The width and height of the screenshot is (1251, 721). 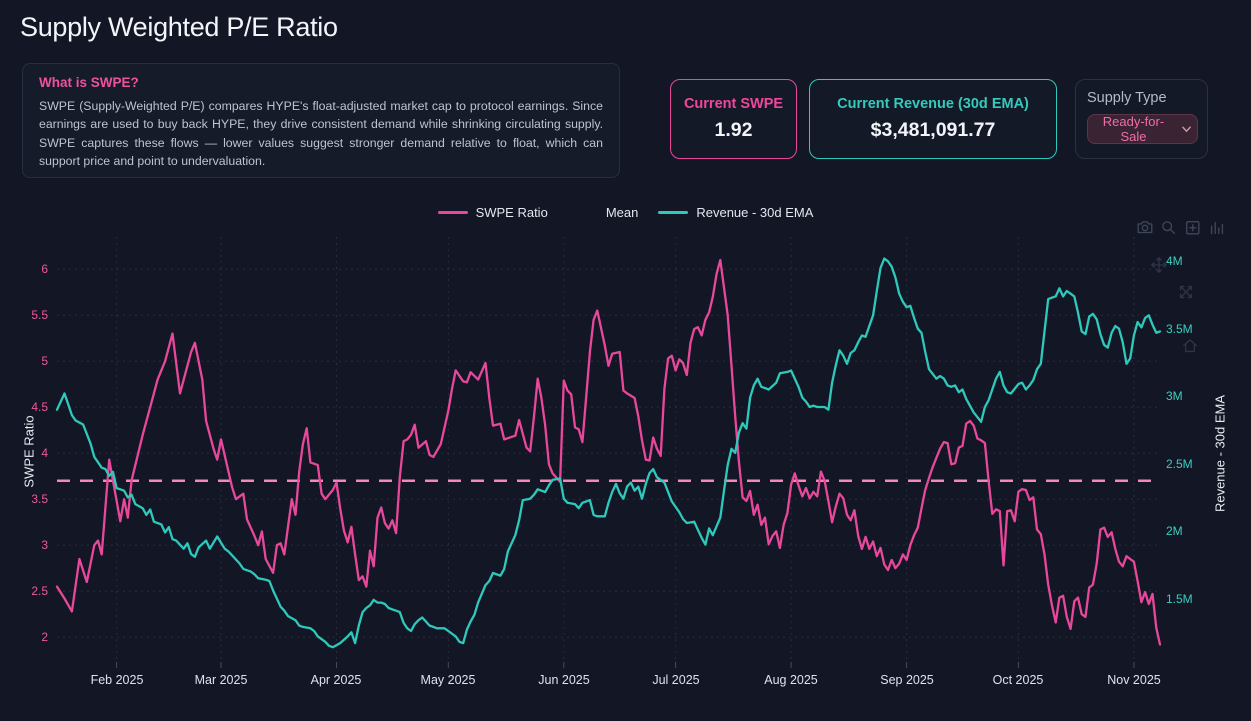 I want to click on legend-item-mean: Mean, so click(x=603, y=212).